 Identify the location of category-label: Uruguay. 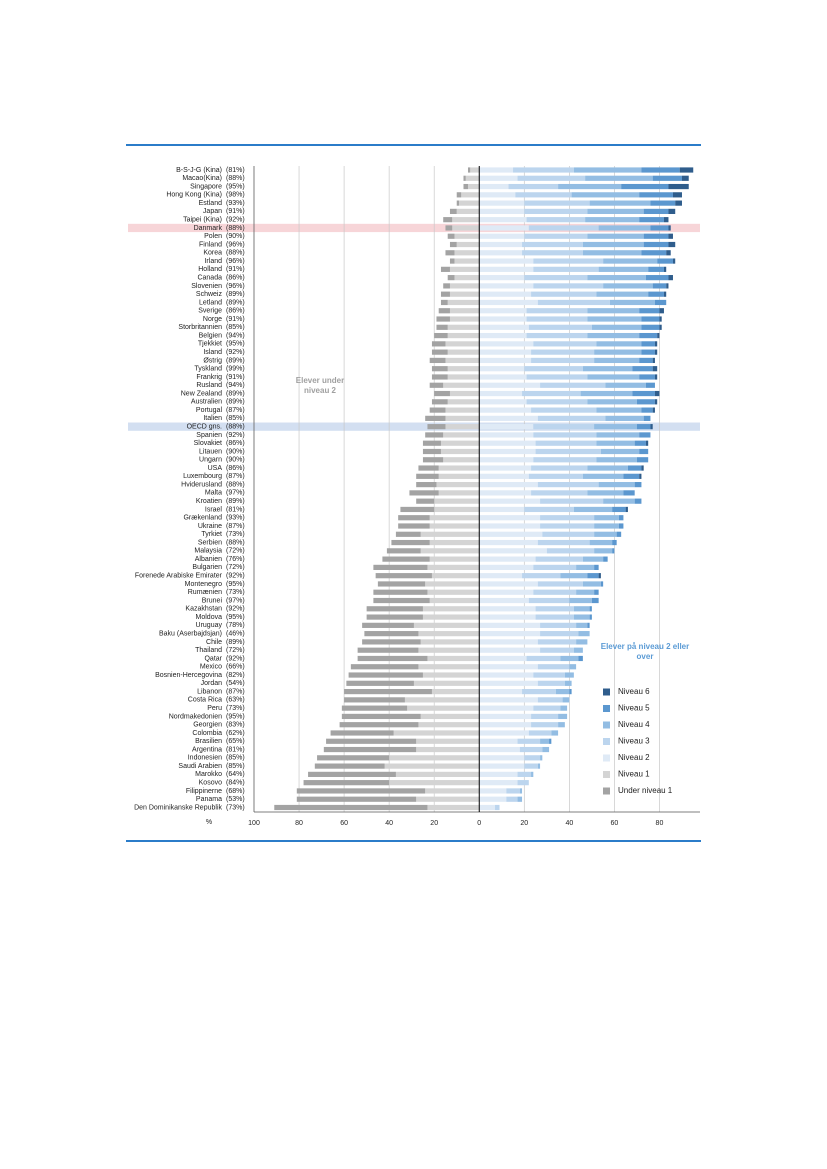
(209, 625).